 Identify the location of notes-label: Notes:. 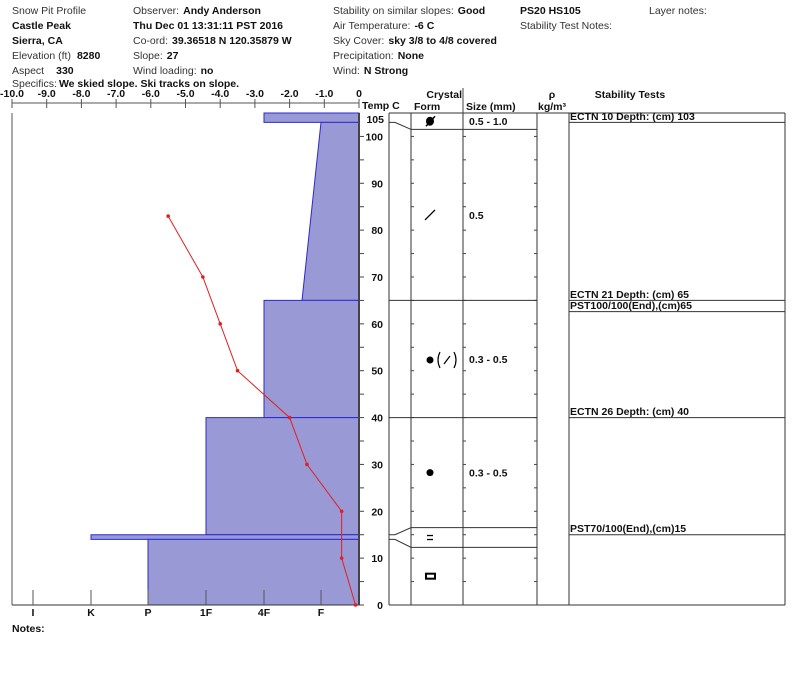
(28, 629).